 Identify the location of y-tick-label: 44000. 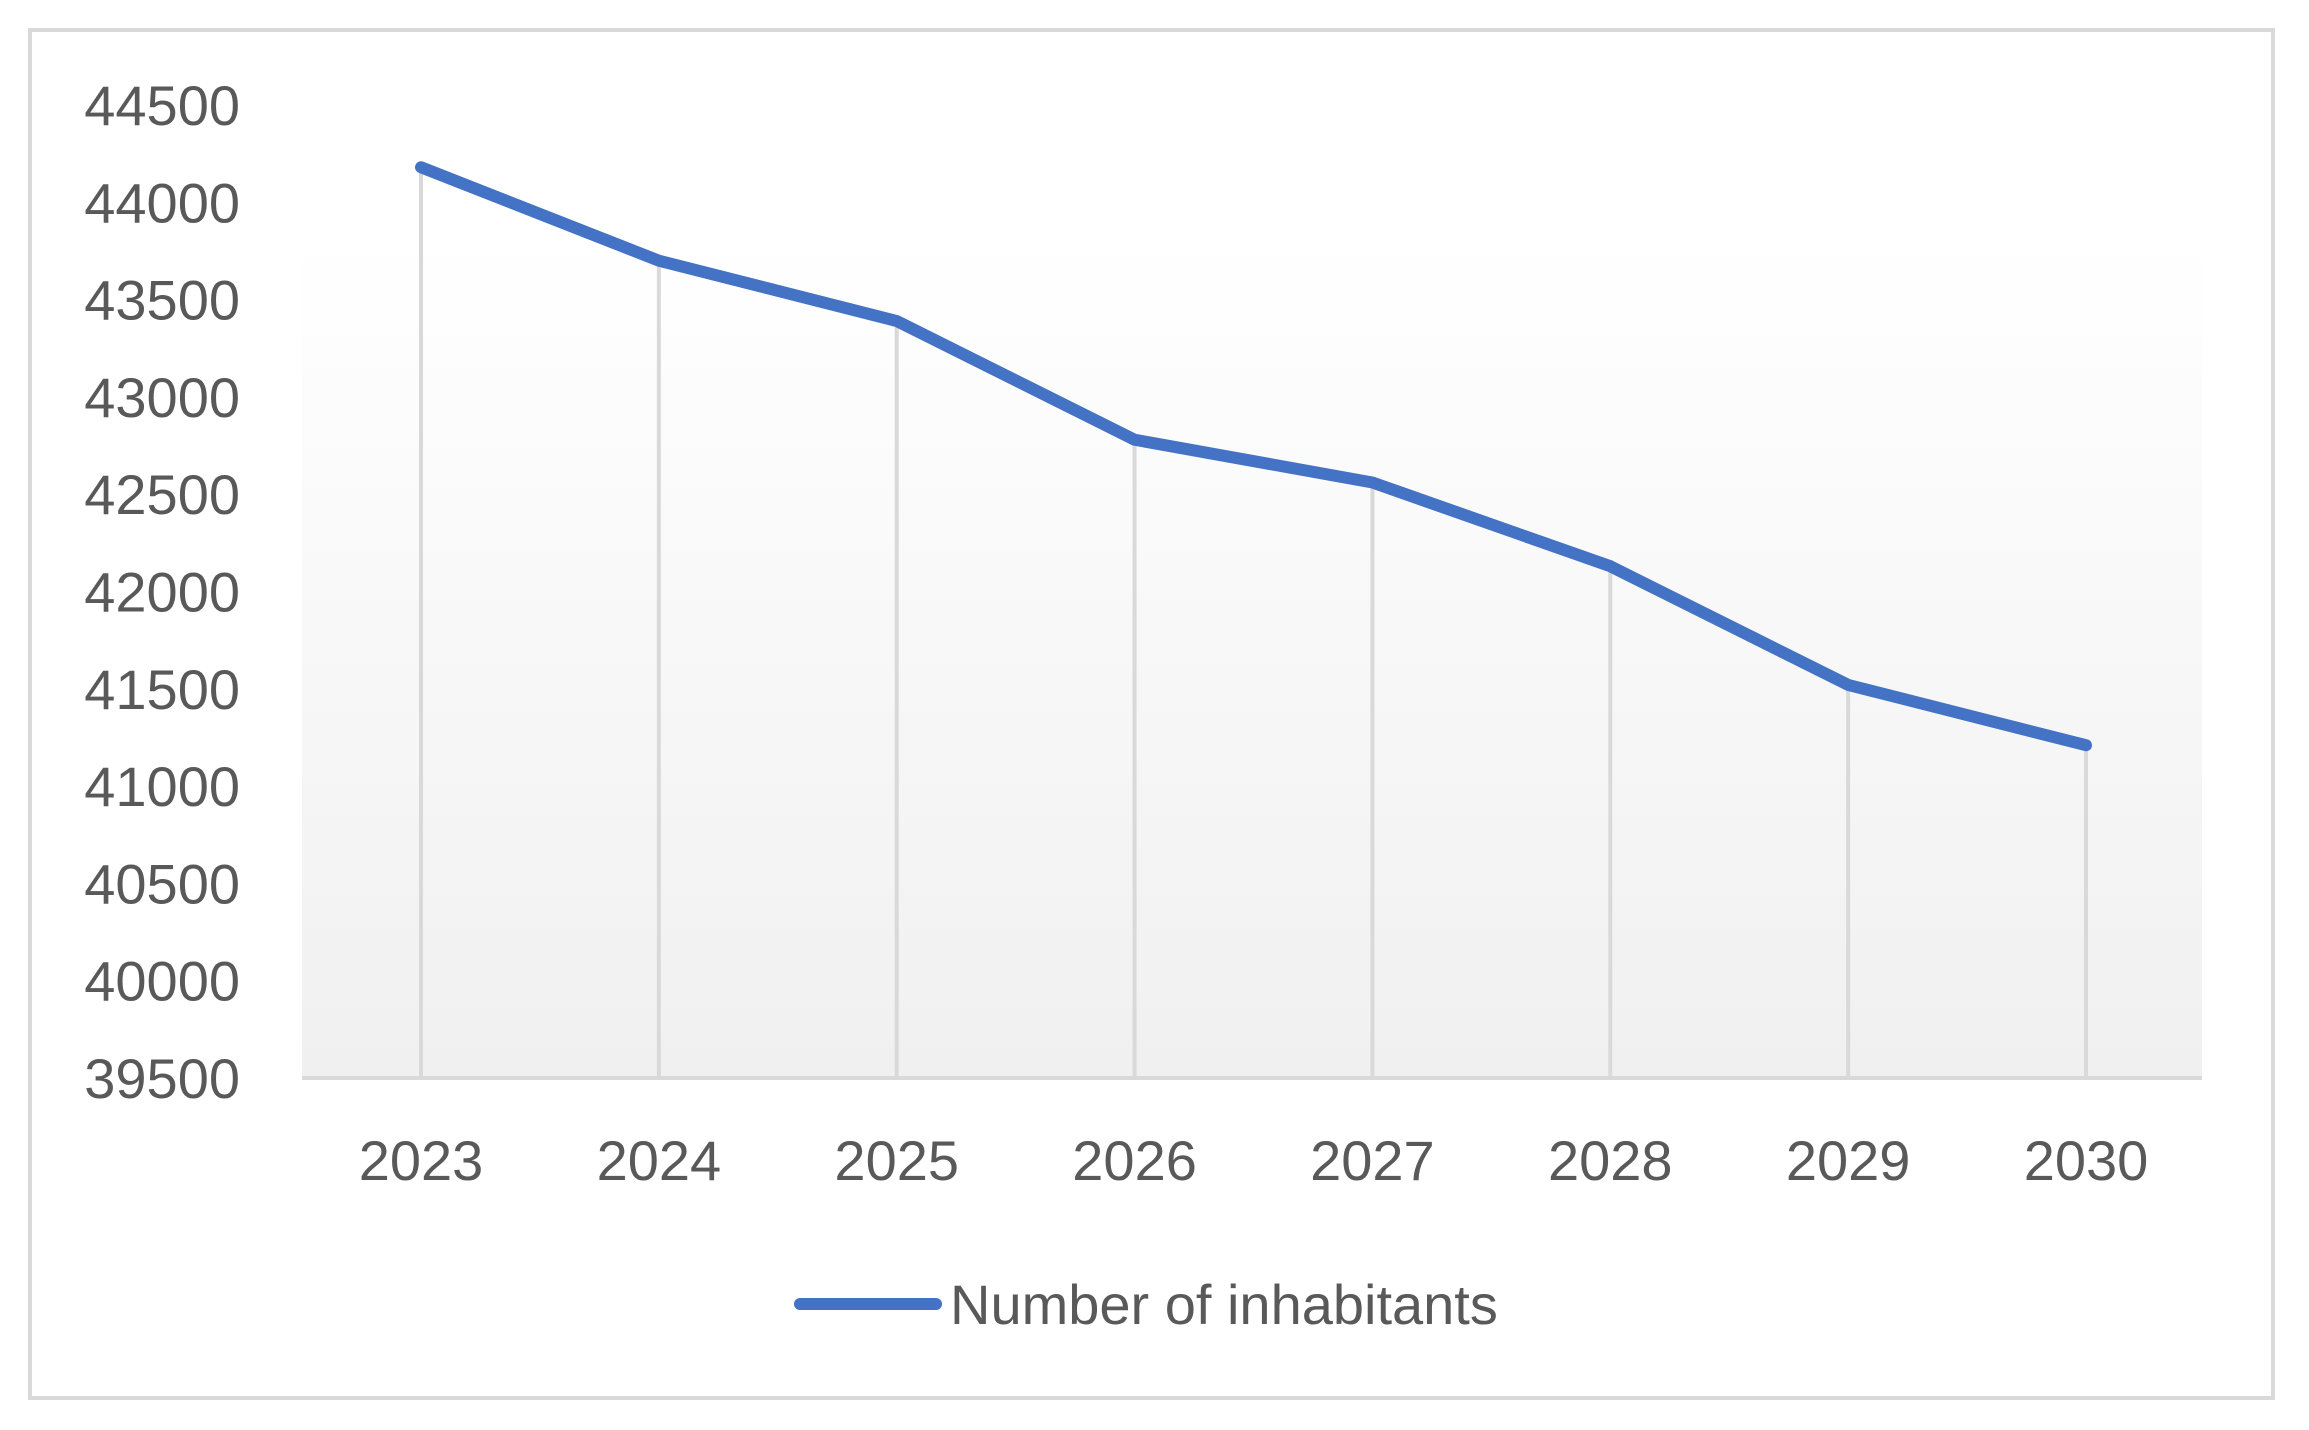
(162, 202).